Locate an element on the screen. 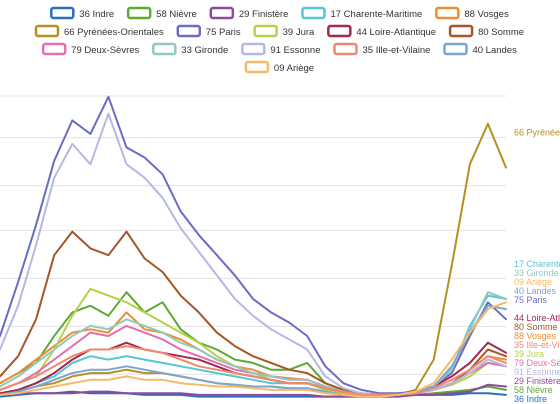 This screenshot has height=404, width=560. legend-item-44-loire-atlantique: 44 Loire-Atlantique is located at coordinates (381, 31).